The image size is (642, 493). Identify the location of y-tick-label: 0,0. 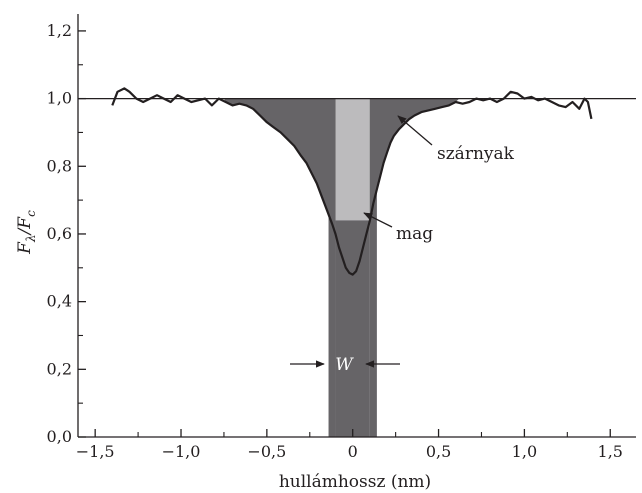
(59, 436).